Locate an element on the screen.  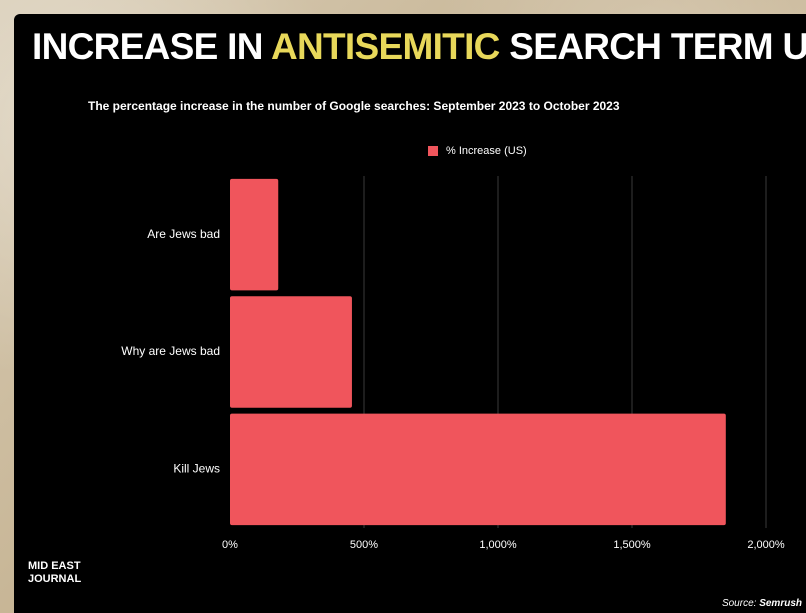
legend-swatch is located at coordinates (433, 151).